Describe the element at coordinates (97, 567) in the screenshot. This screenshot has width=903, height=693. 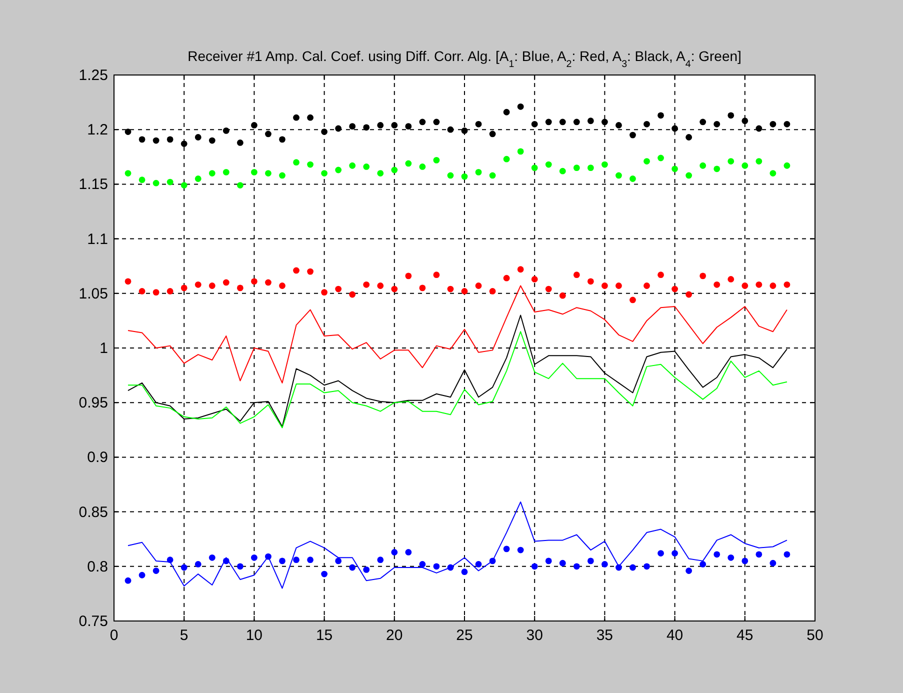
I see `y-tick-label: 0.8` at that location.